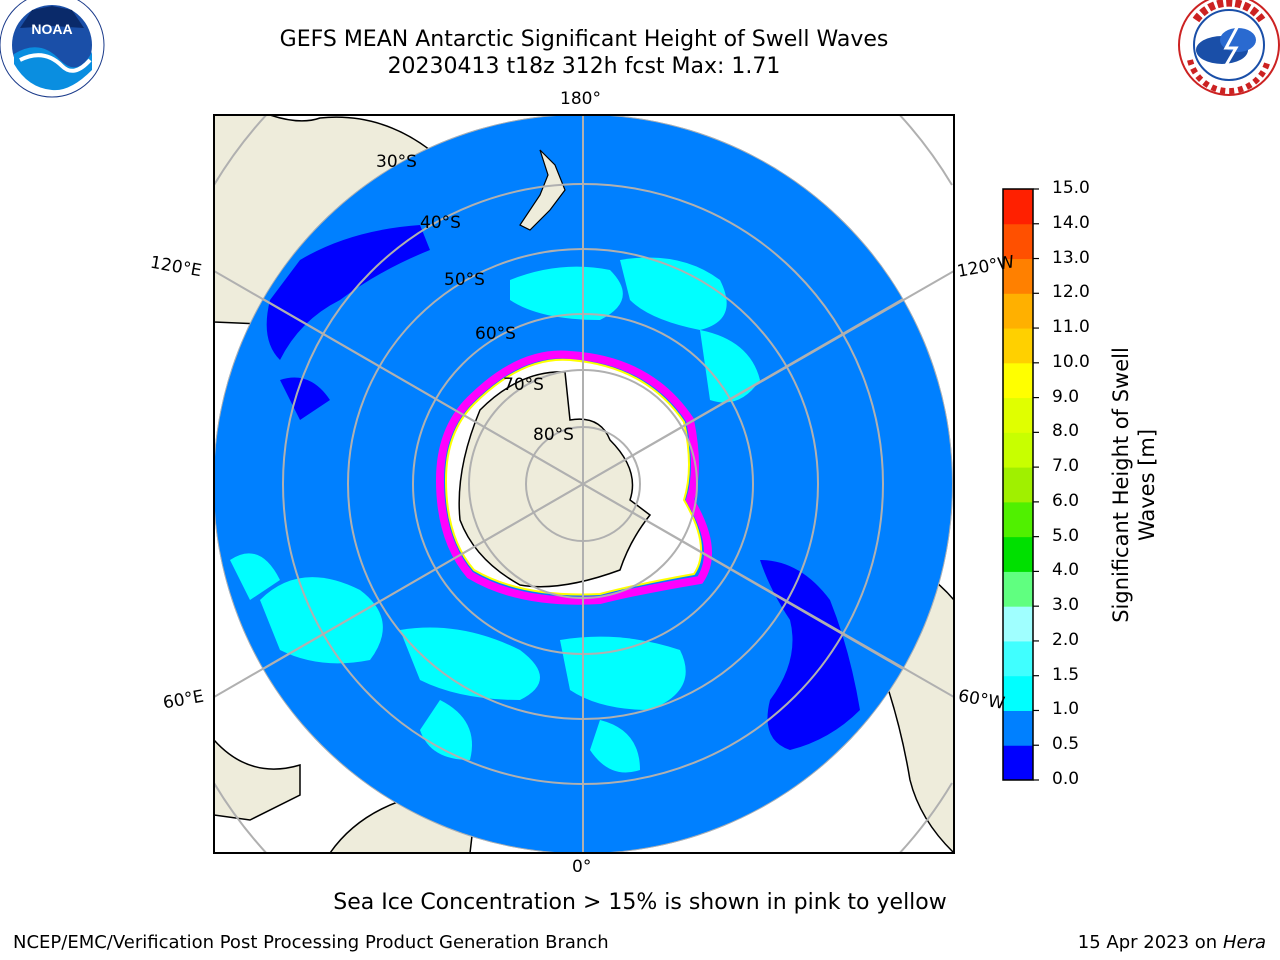 The width and height of the screenshot is (1280, 960). I want to click on swell-mid-region, so click(321, 620).